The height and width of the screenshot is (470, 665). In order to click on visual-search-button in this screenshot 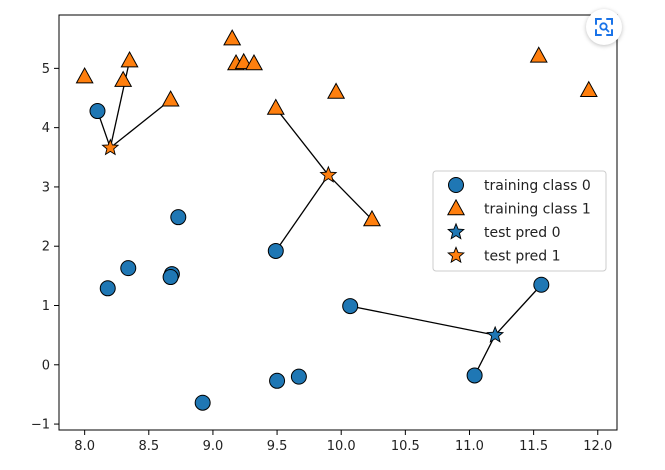, I will do `click(604, 27)`.